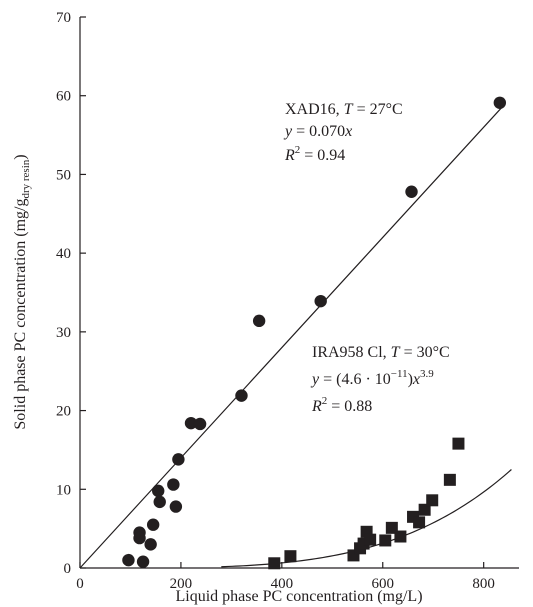 The width and height of the screenshot is (533, 607). I want to click on annotation-ira958-line3: R2 = 0.88, so click(341, 405).